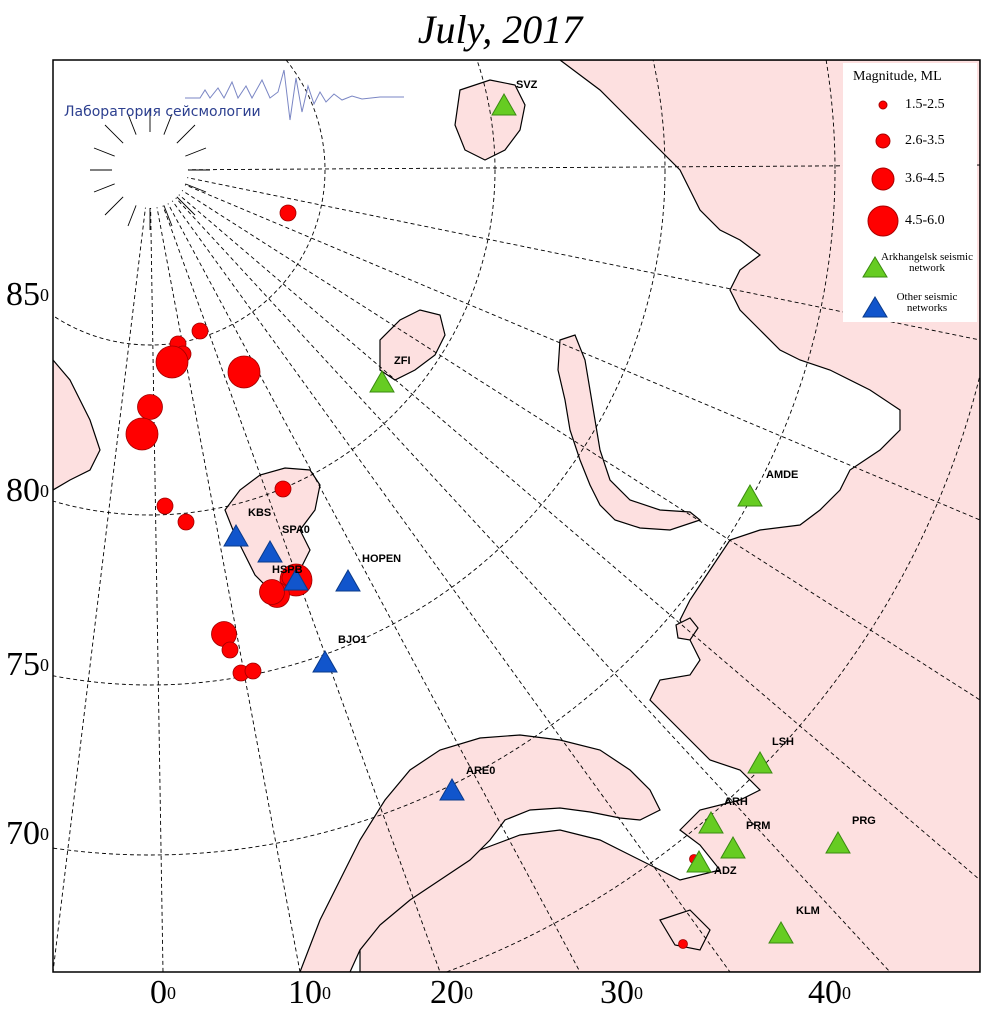  What do you see at coordinates (381, 559) in the screenshot?
I see `station-label-hopen: HOPEN` at bounding box center [381, 559].